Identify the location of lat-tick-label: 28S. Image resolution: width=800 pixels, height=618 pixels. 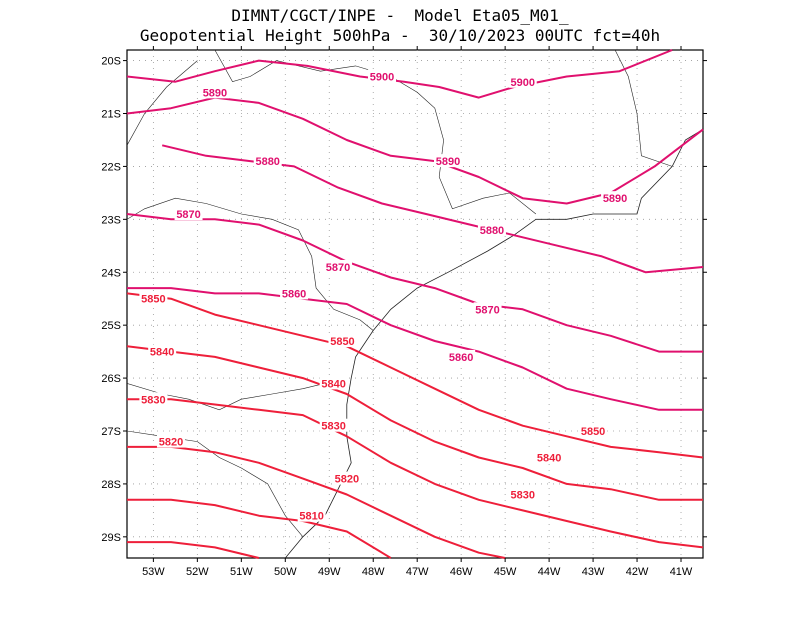
(111, 485).